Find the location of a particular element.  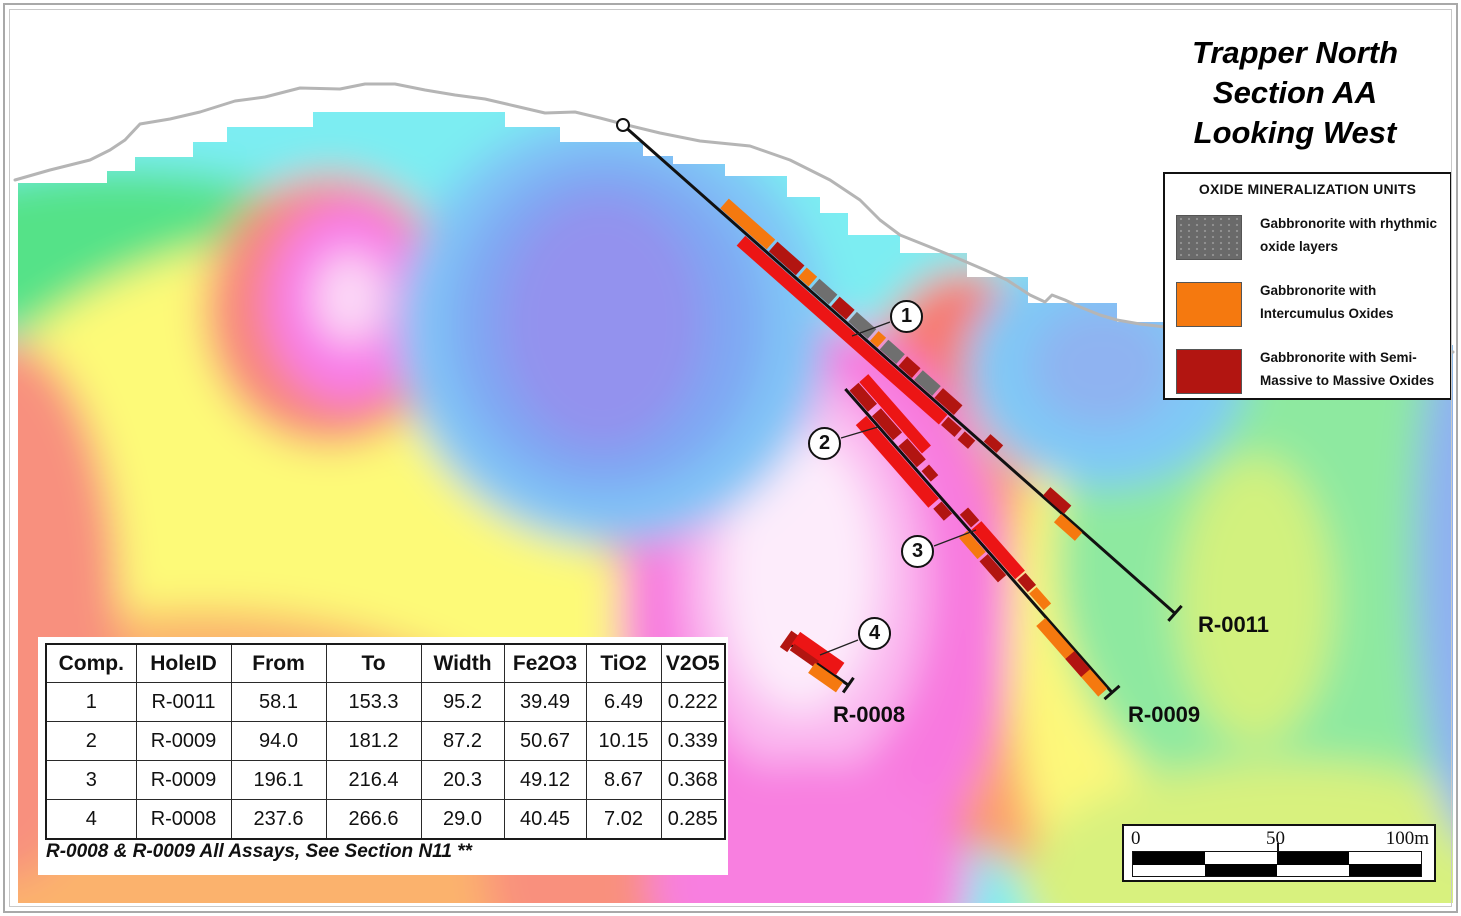

cell: 58.1 is located at coordinates (278, 702).